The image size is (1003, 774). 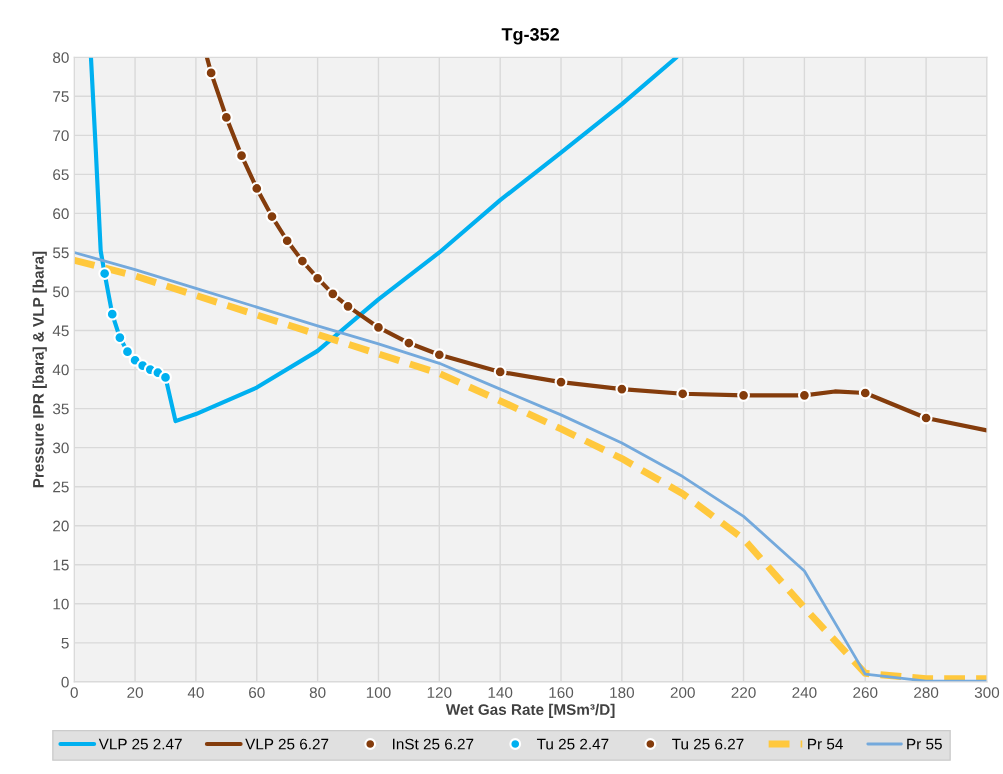 I want to click on x-tick-label: 220, so click(x=743, y=692).